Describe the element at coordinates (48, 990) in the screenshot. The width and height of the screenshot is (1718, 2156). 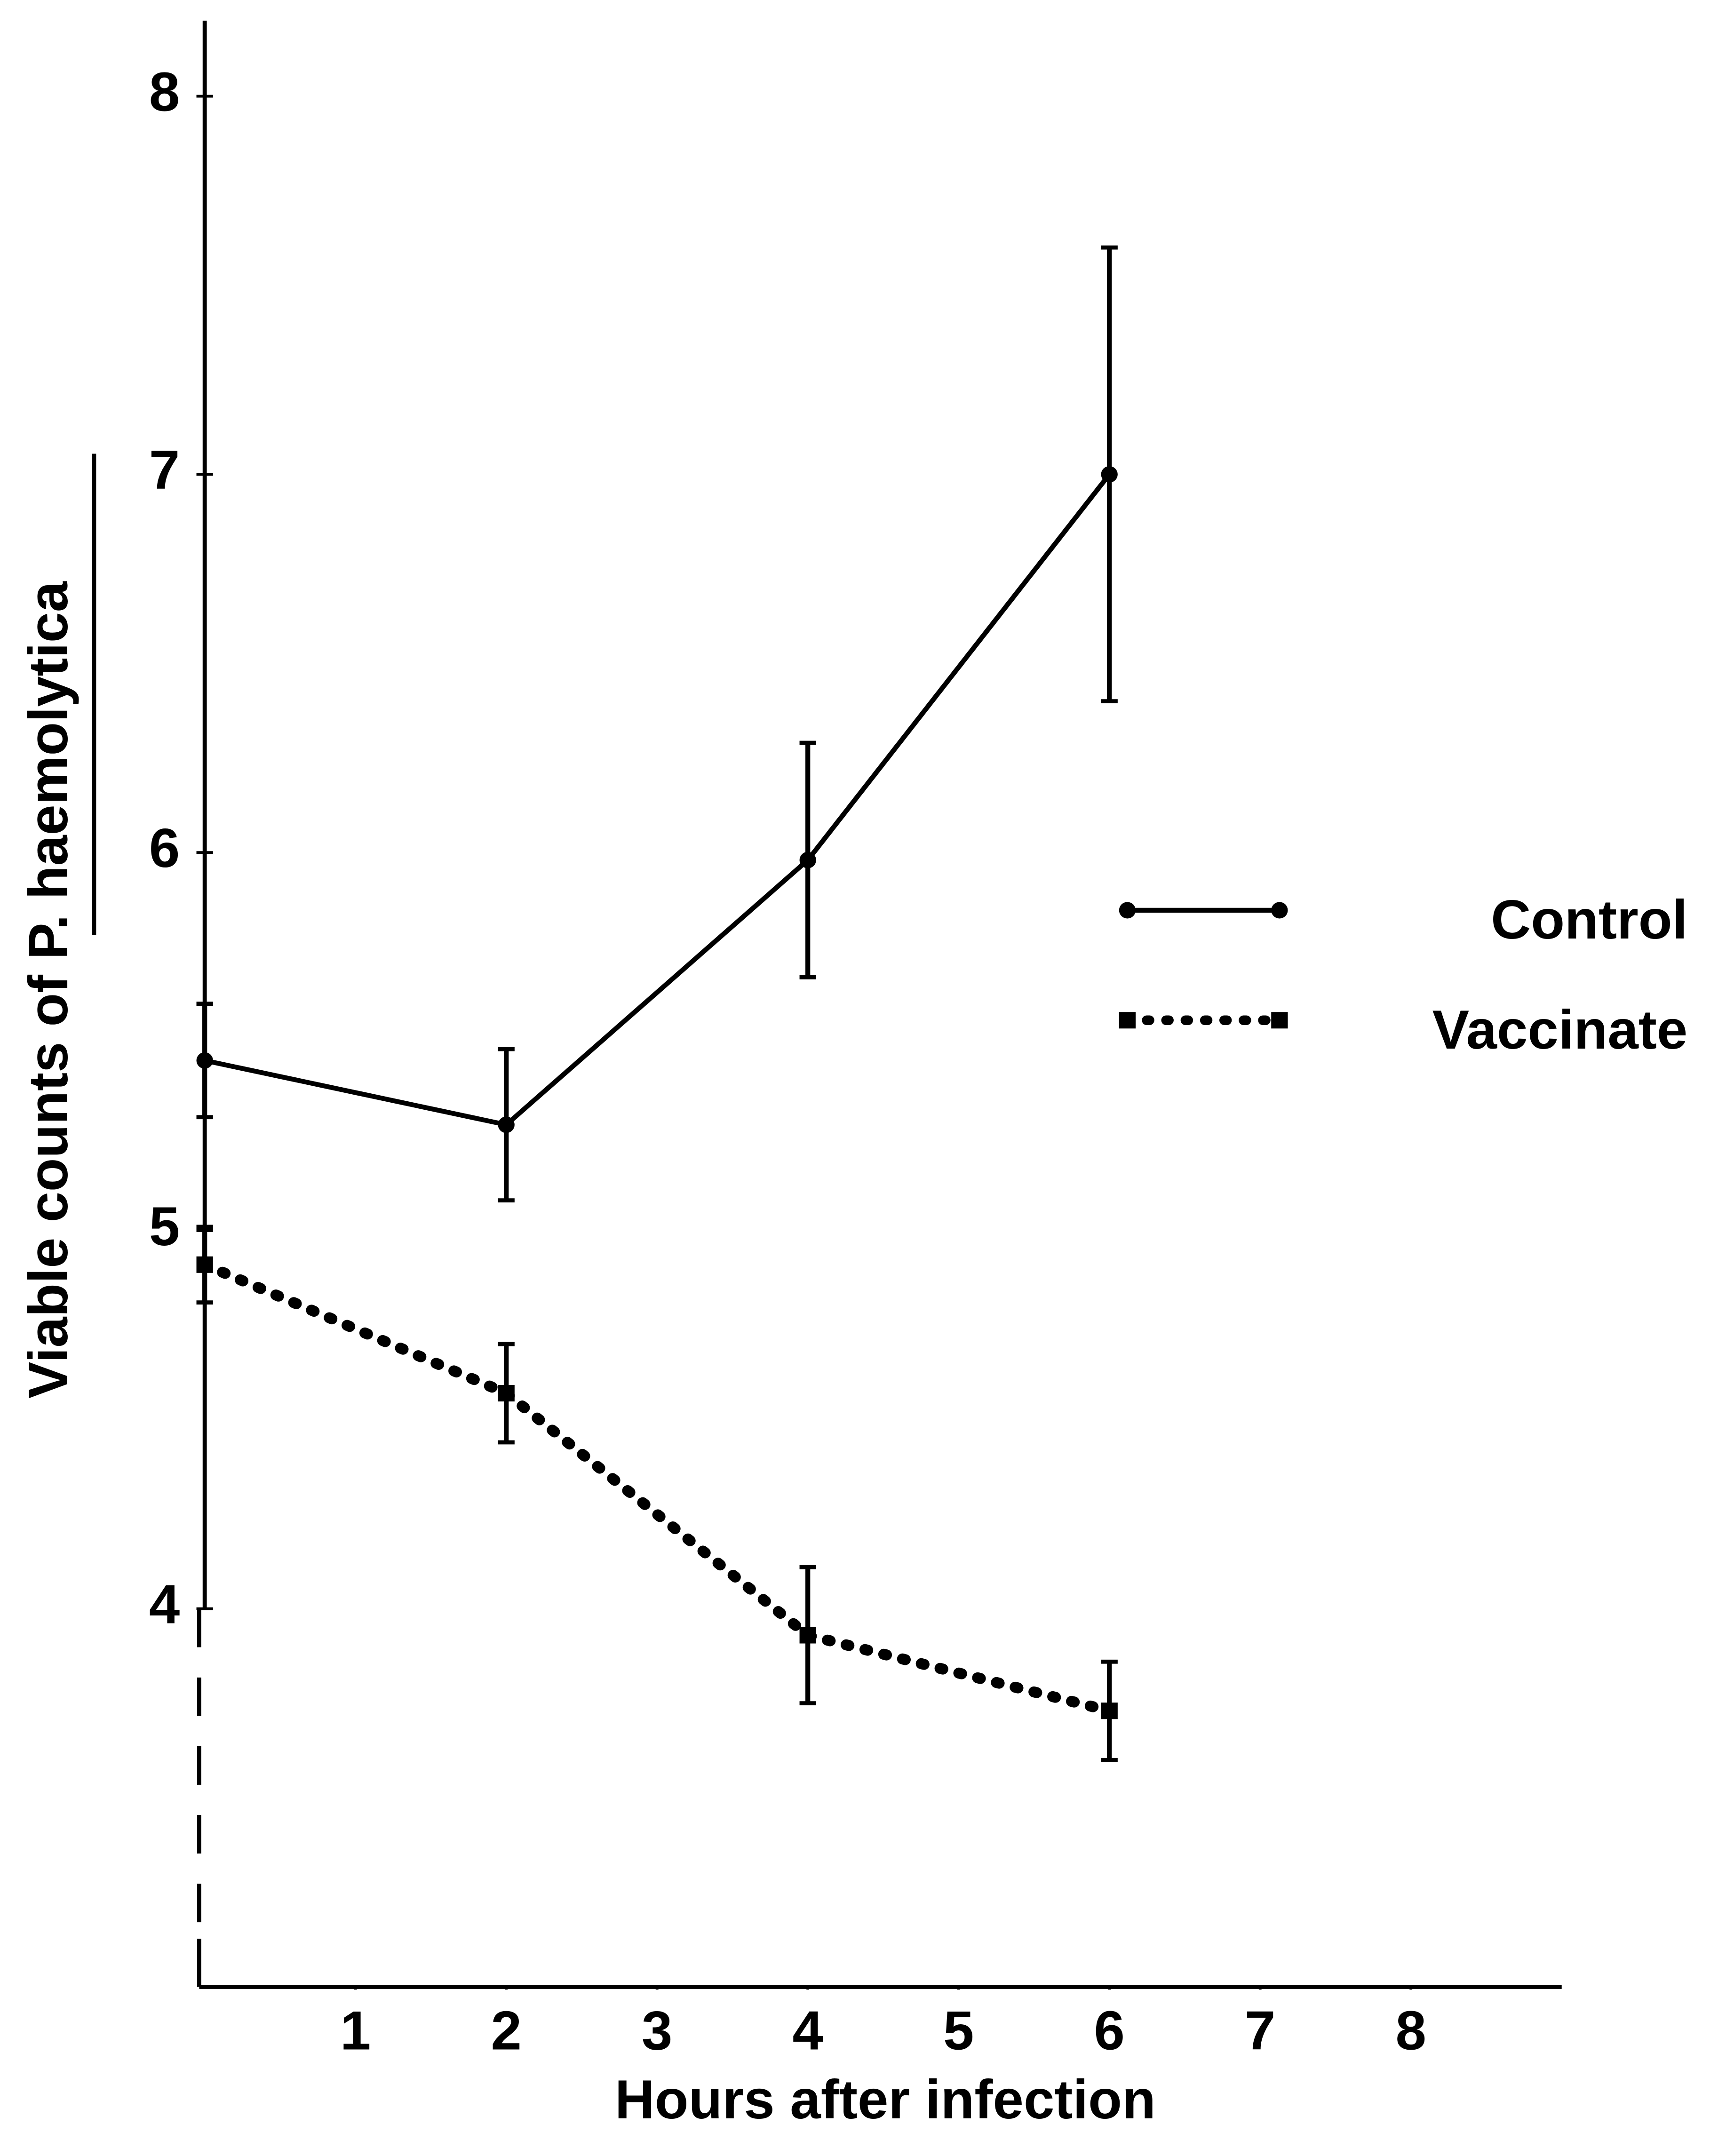
I see `y-axis-title: Viable counts of P. haemolytica` at that location.